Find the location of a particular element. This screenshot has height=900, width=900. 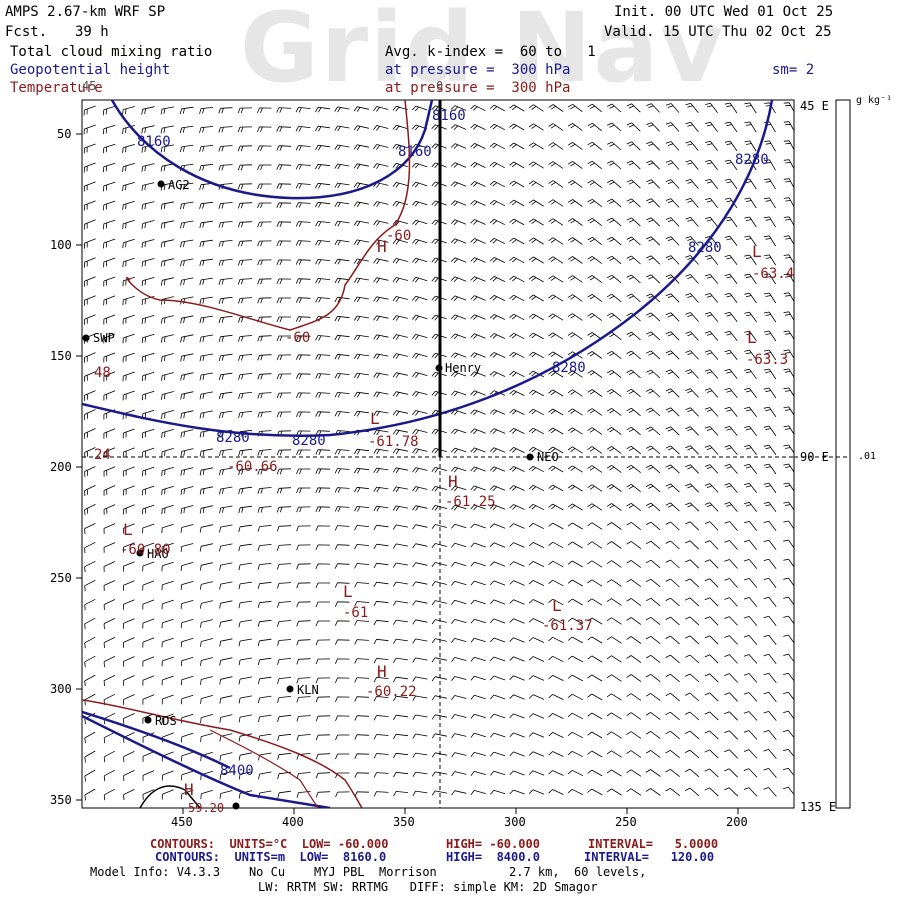

high-marker-2: H is located at coordinates (453, 481).